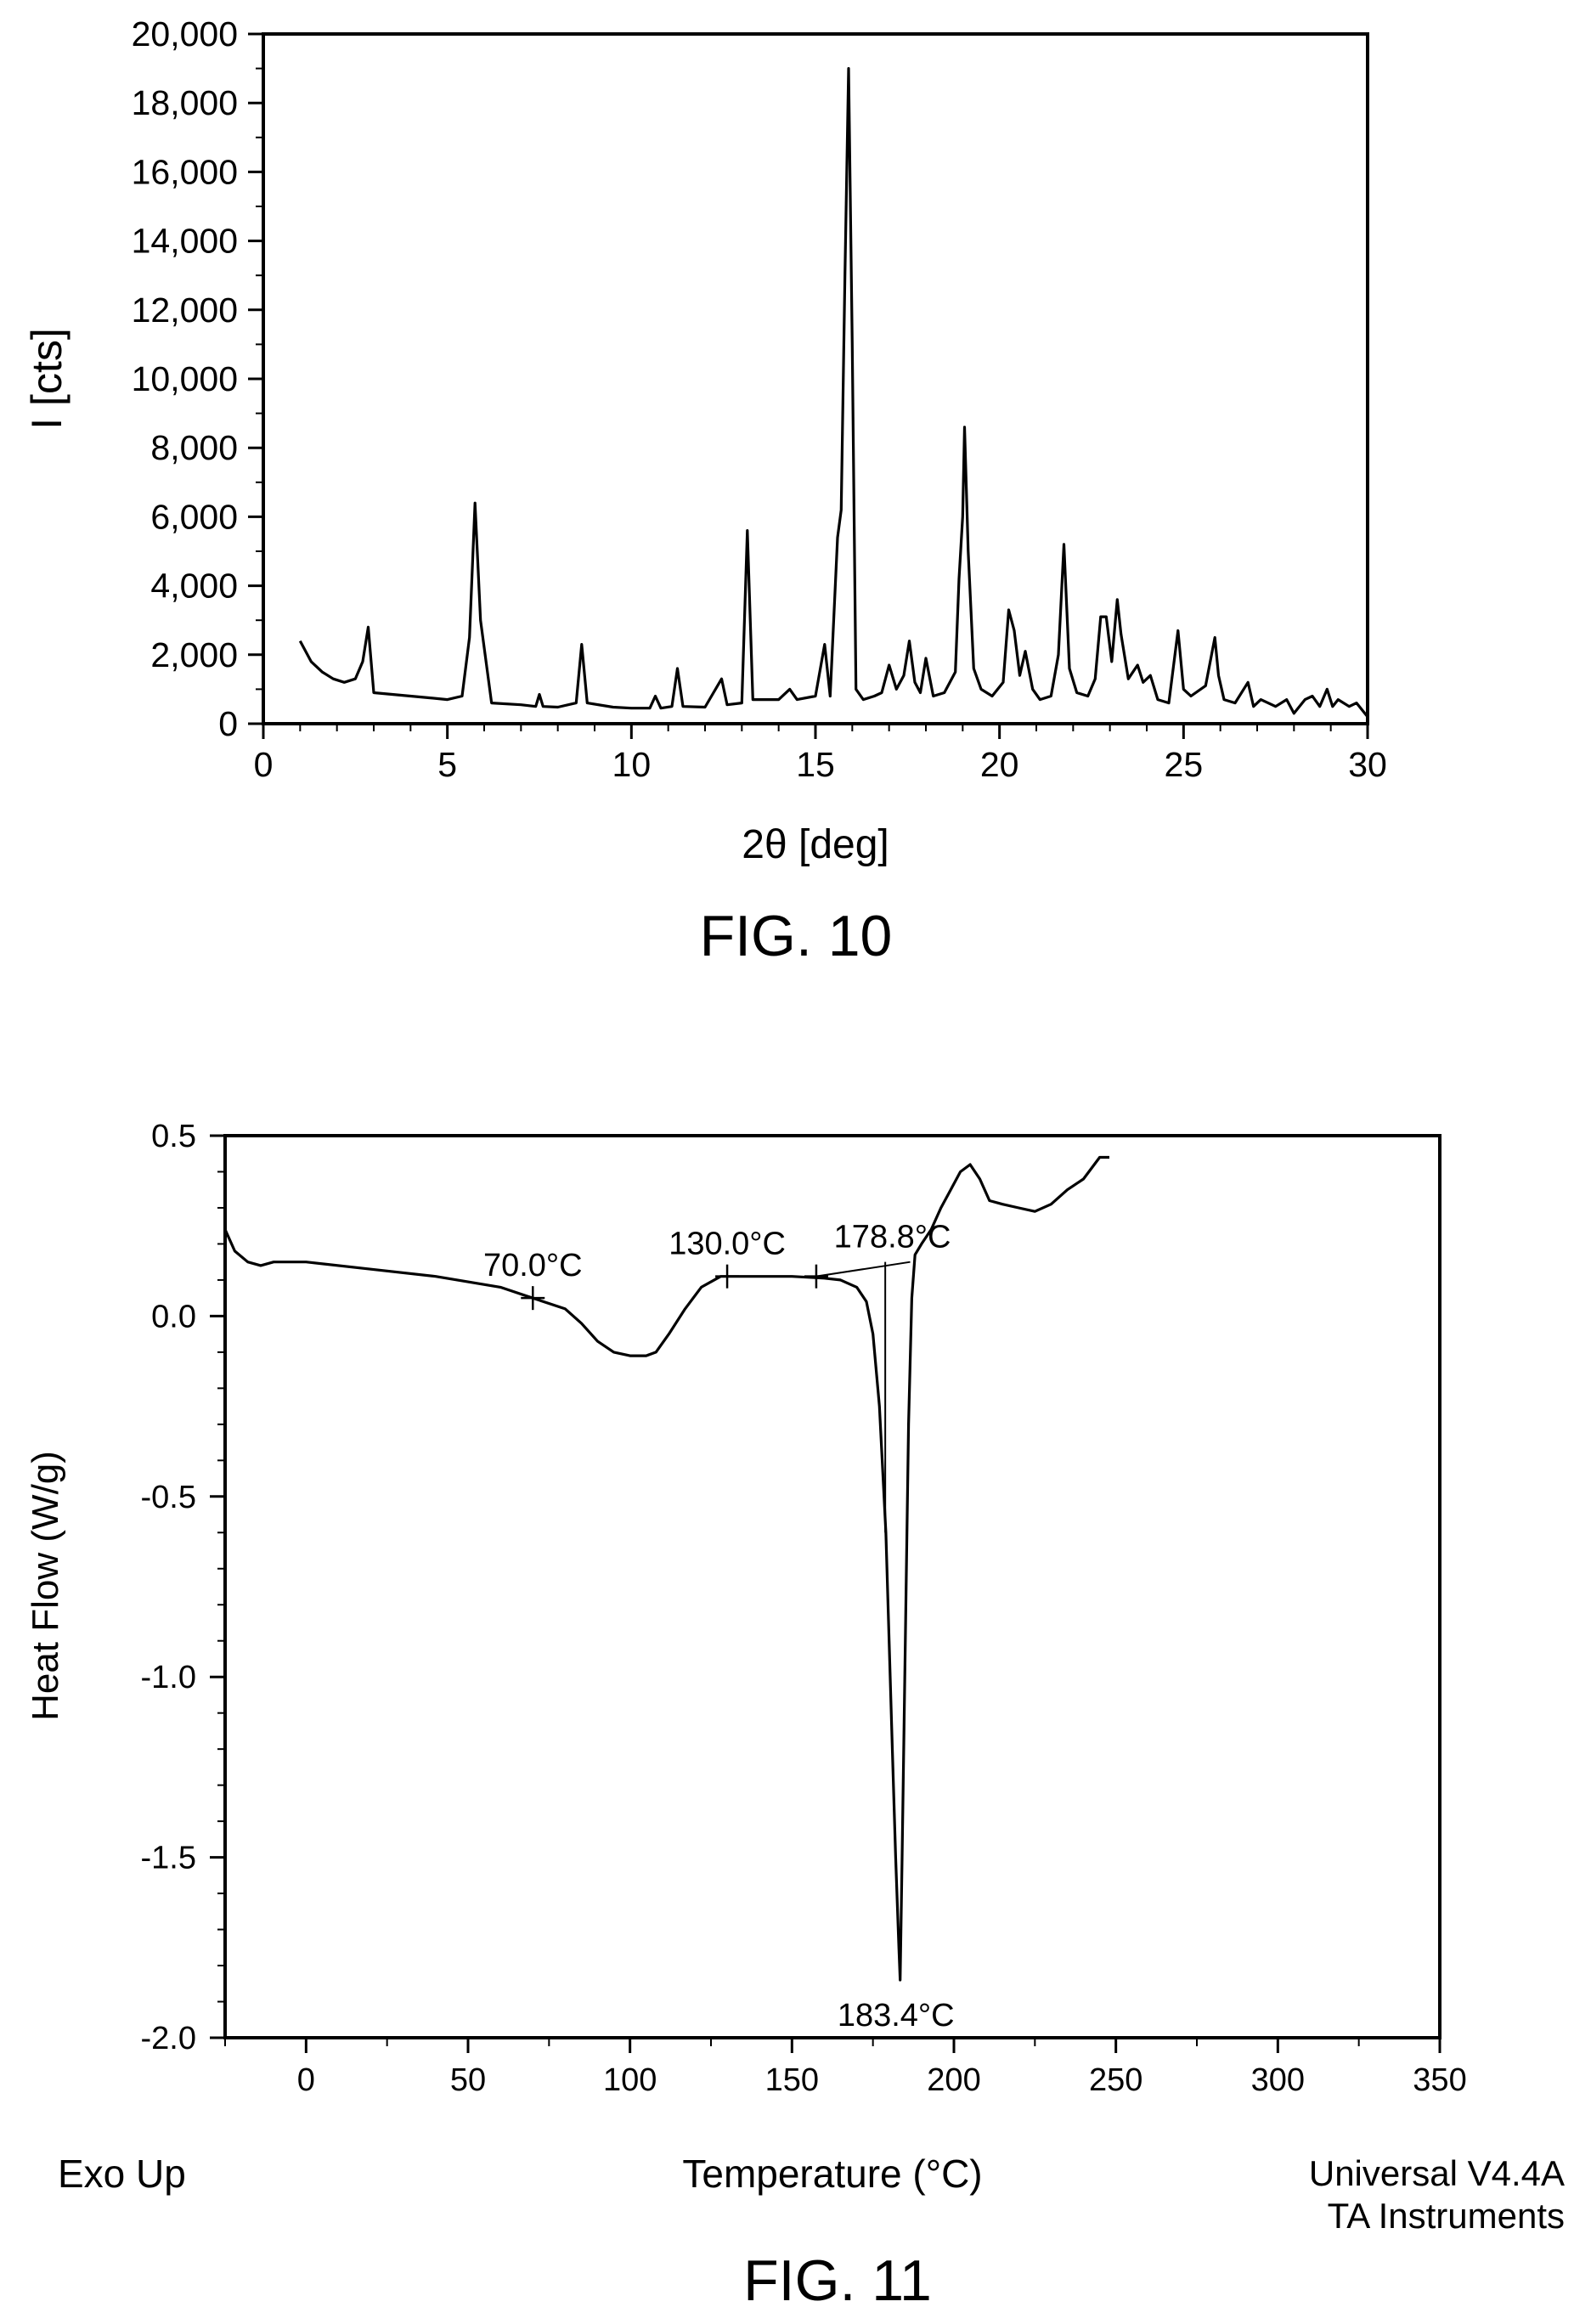 Image resolution: width=1591 pixels, height=2324 pixels. I want to click on fig10-xtick-label: 0, so click(264, 765).